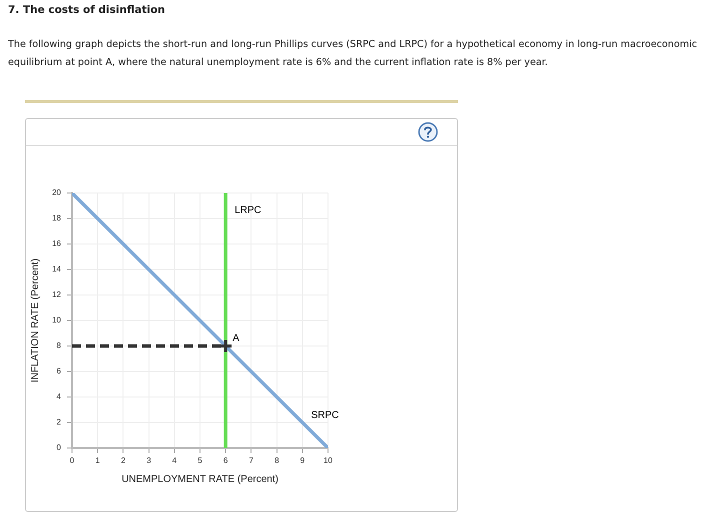 This screenshot has width=711, height=522. What do you see at coordinates (59, 397) in the screenshot?
I see `y-tick-label: 4` at bounding box center [59, 397].